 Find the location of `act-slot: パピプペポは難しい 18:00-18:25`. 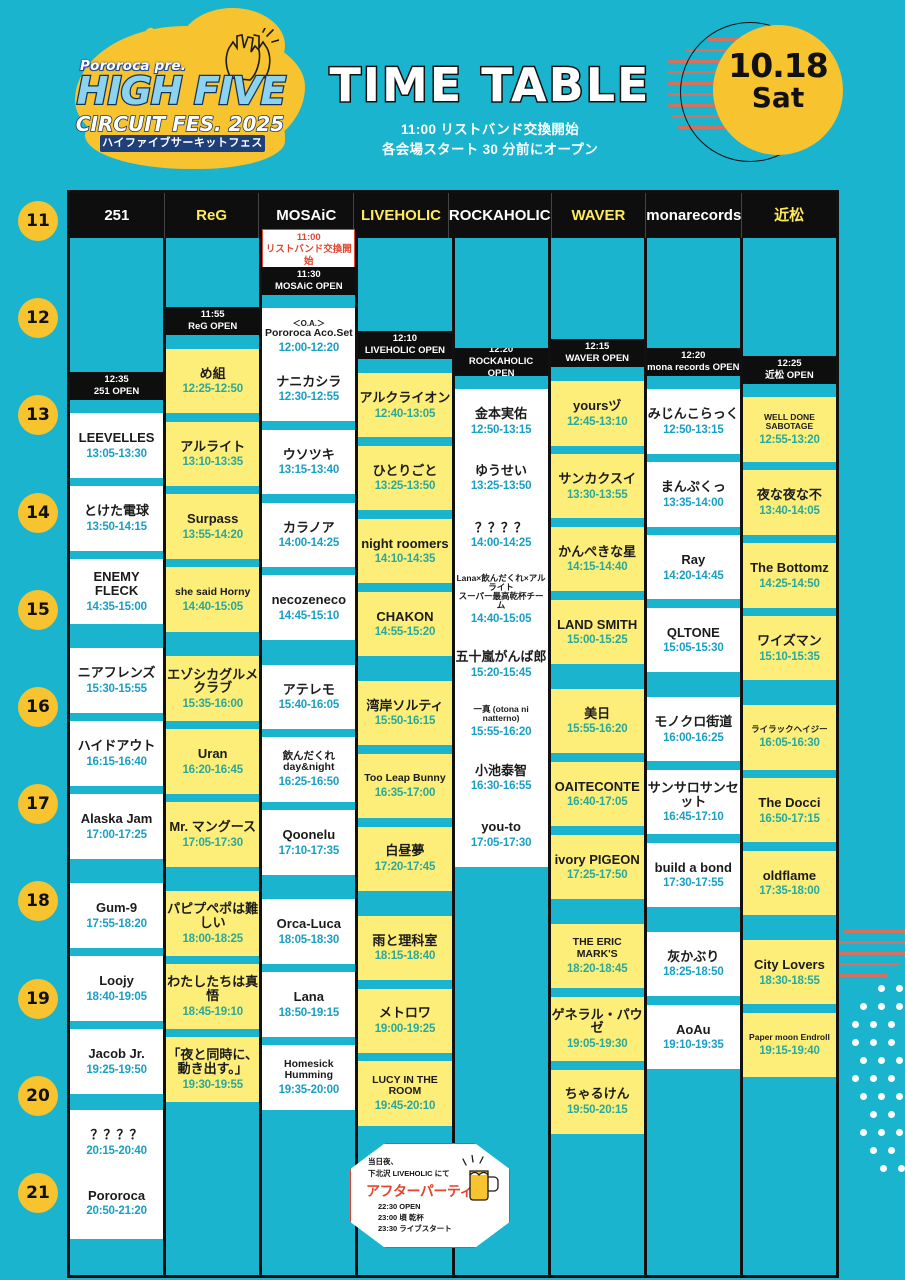

act-slot: パピプペポは難しい 18:00-18:25 is located at coordinates (213, 923).